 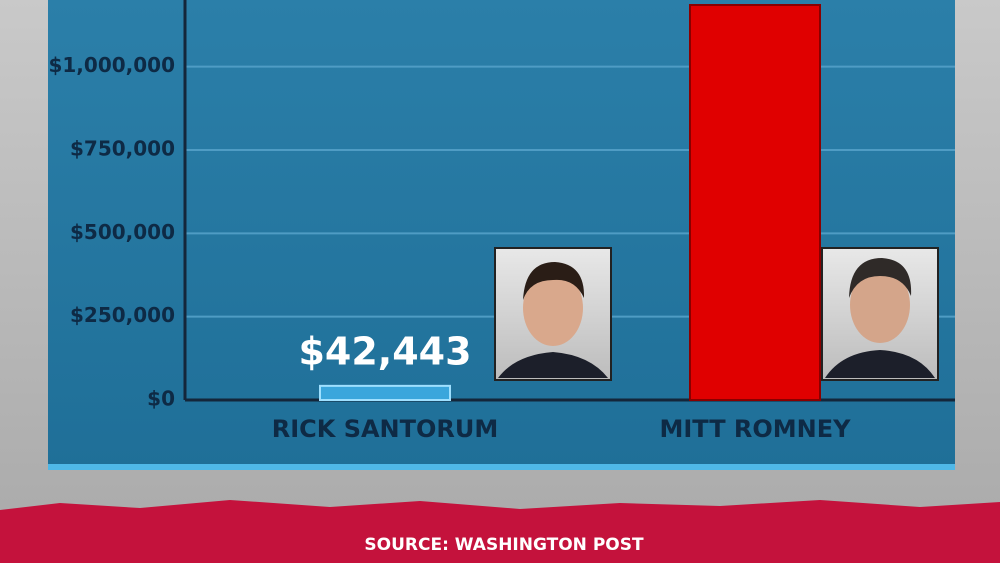 I want to click on x-tick-label: MITT ROMNEY, so click(x=755, y=429).